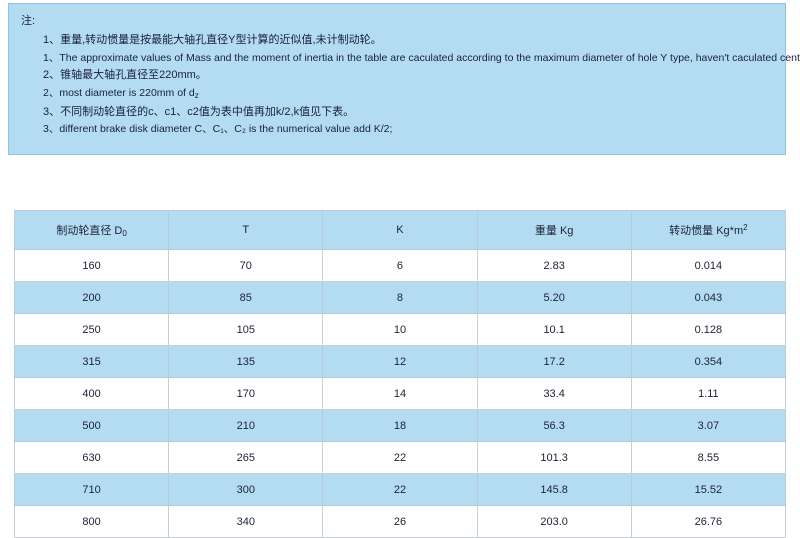 This screenshot has height=538, width=800. What do you see at coordinates (745, 227) in the screenshot?
I see `header-superscript: 2` at bounding box center [745, 227].